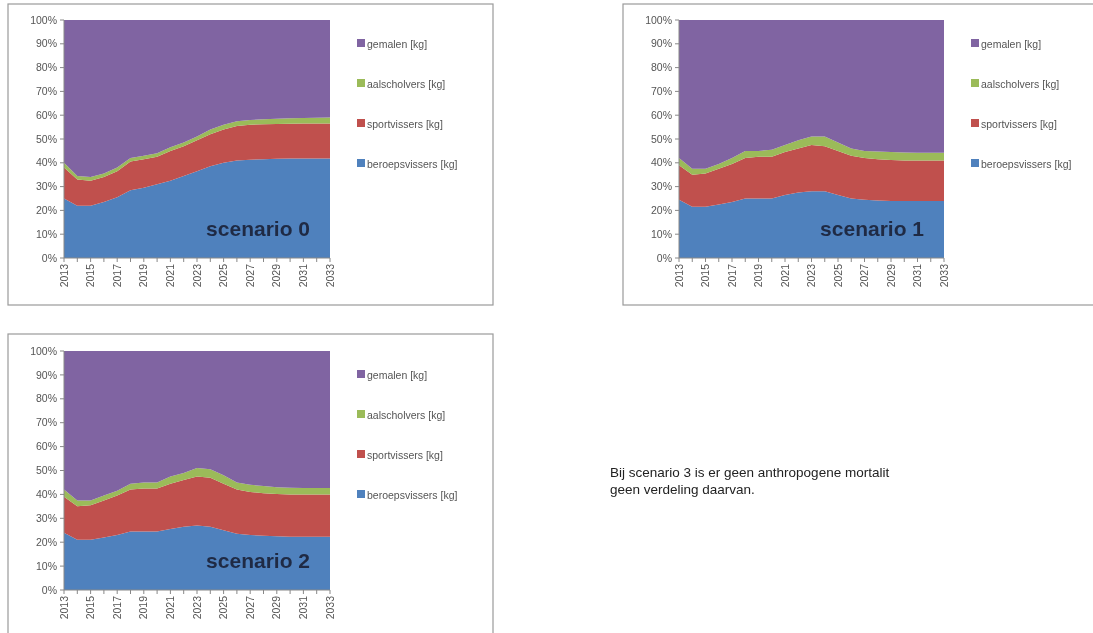 This screenshot has width=1093, height=633. I want to click on text: geen verdeling daarvan., so click(682, 489).